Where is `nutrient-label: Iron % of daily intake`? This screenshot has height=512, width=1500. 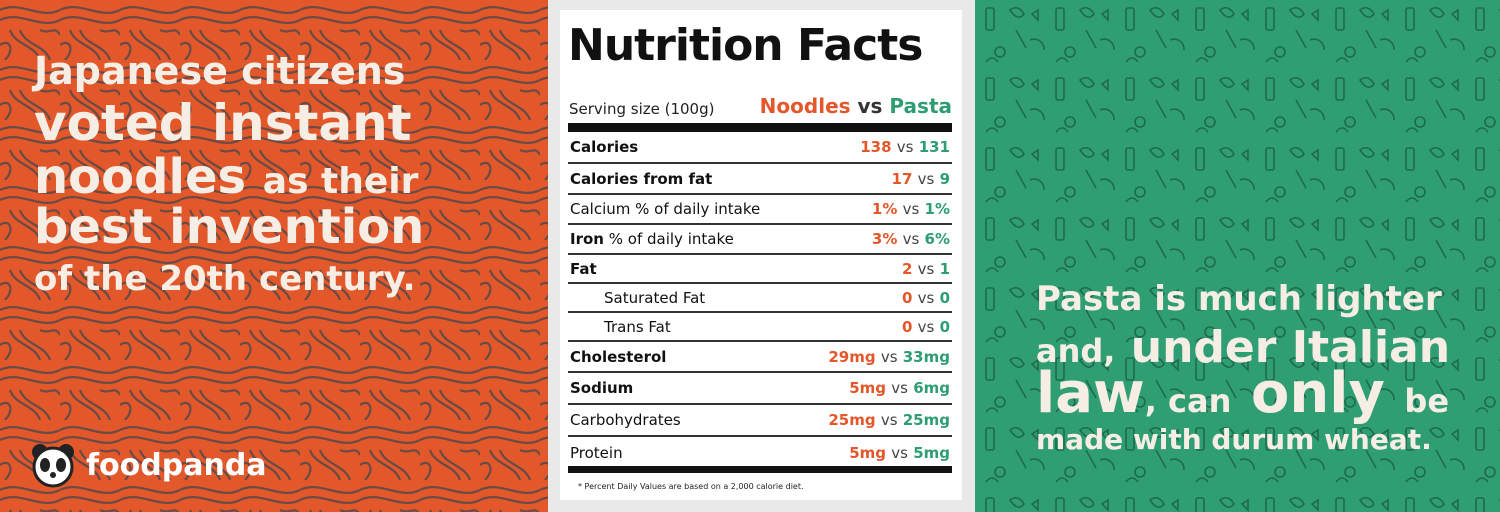 nutrient-label: Iron % of daily intake is located at coordinates (652, 239).